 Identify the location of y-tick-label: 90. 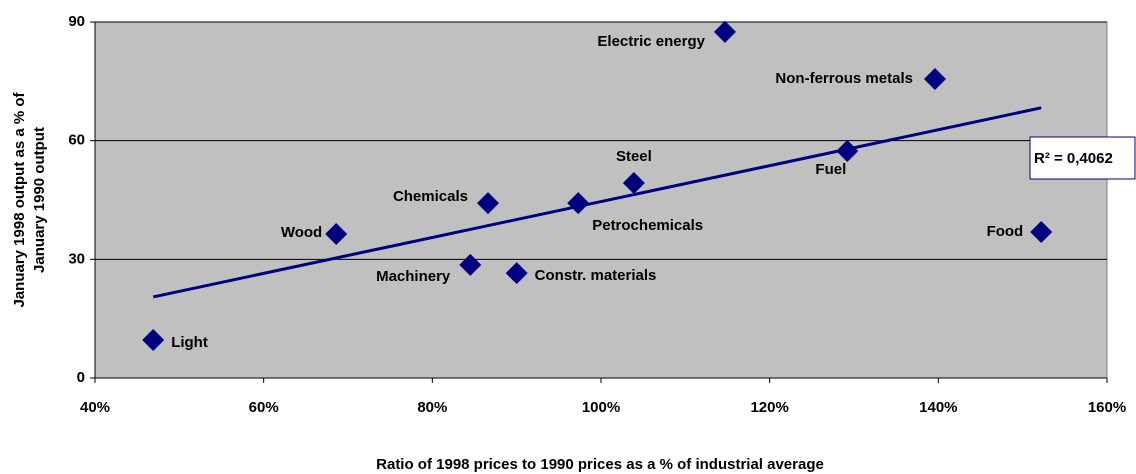
(76, 21).